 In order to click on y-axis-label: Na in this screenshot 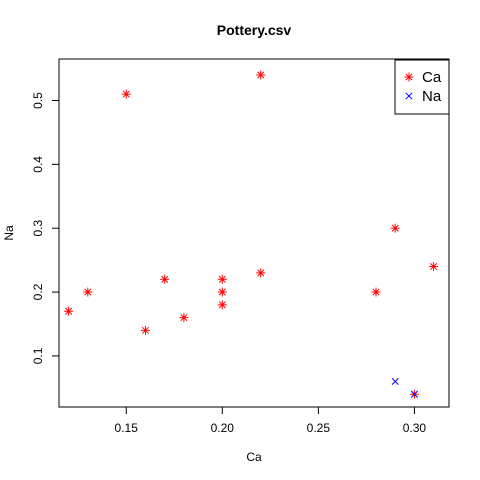, I will do `click(9, 233)`.